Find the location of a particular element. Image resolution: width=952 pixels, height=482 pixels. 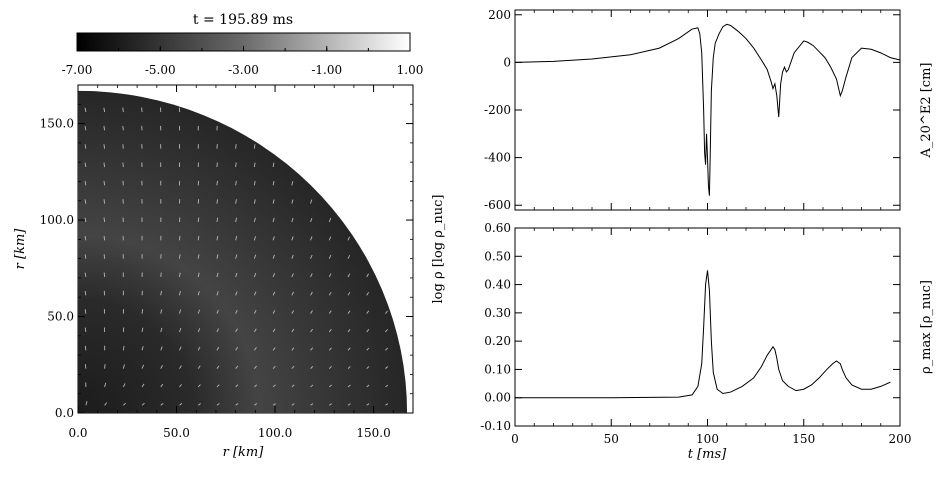

colorbar-tick-label: -7.00 is located at coordinates (77, 70).